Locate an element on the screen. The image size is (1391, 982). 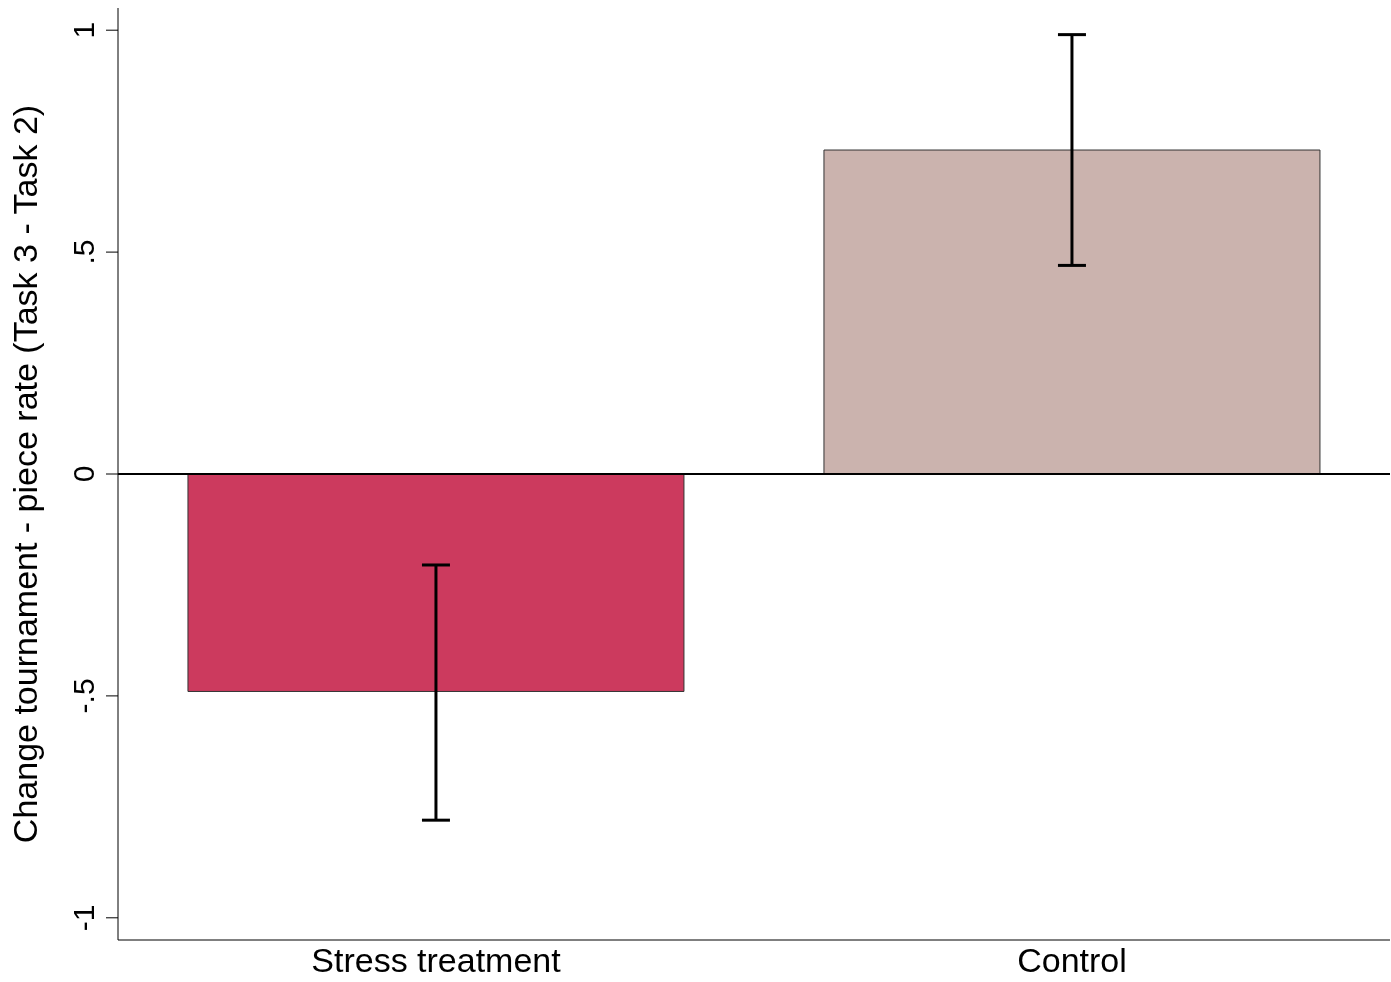
y-tick-label: 1 is located at coordinates (83, 30).